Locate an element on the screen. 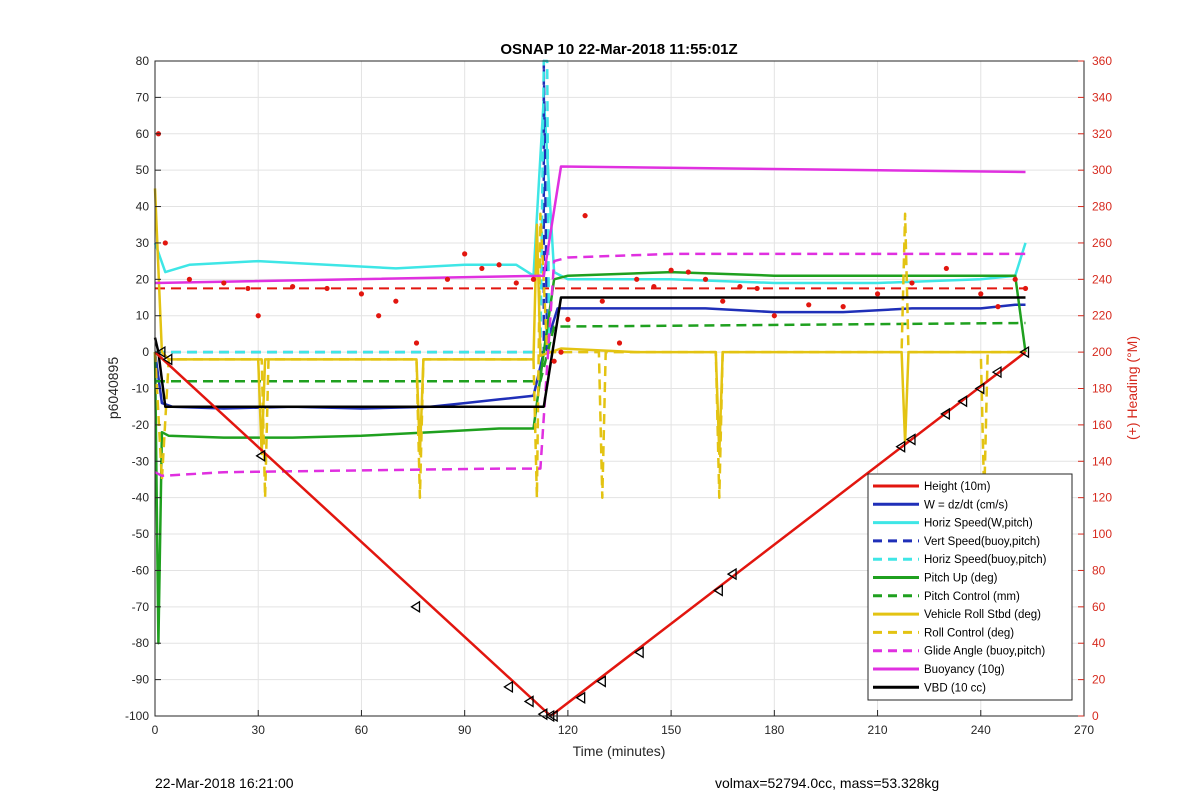  y2-tick-label: 180 is located at coordinates (1102, 389).